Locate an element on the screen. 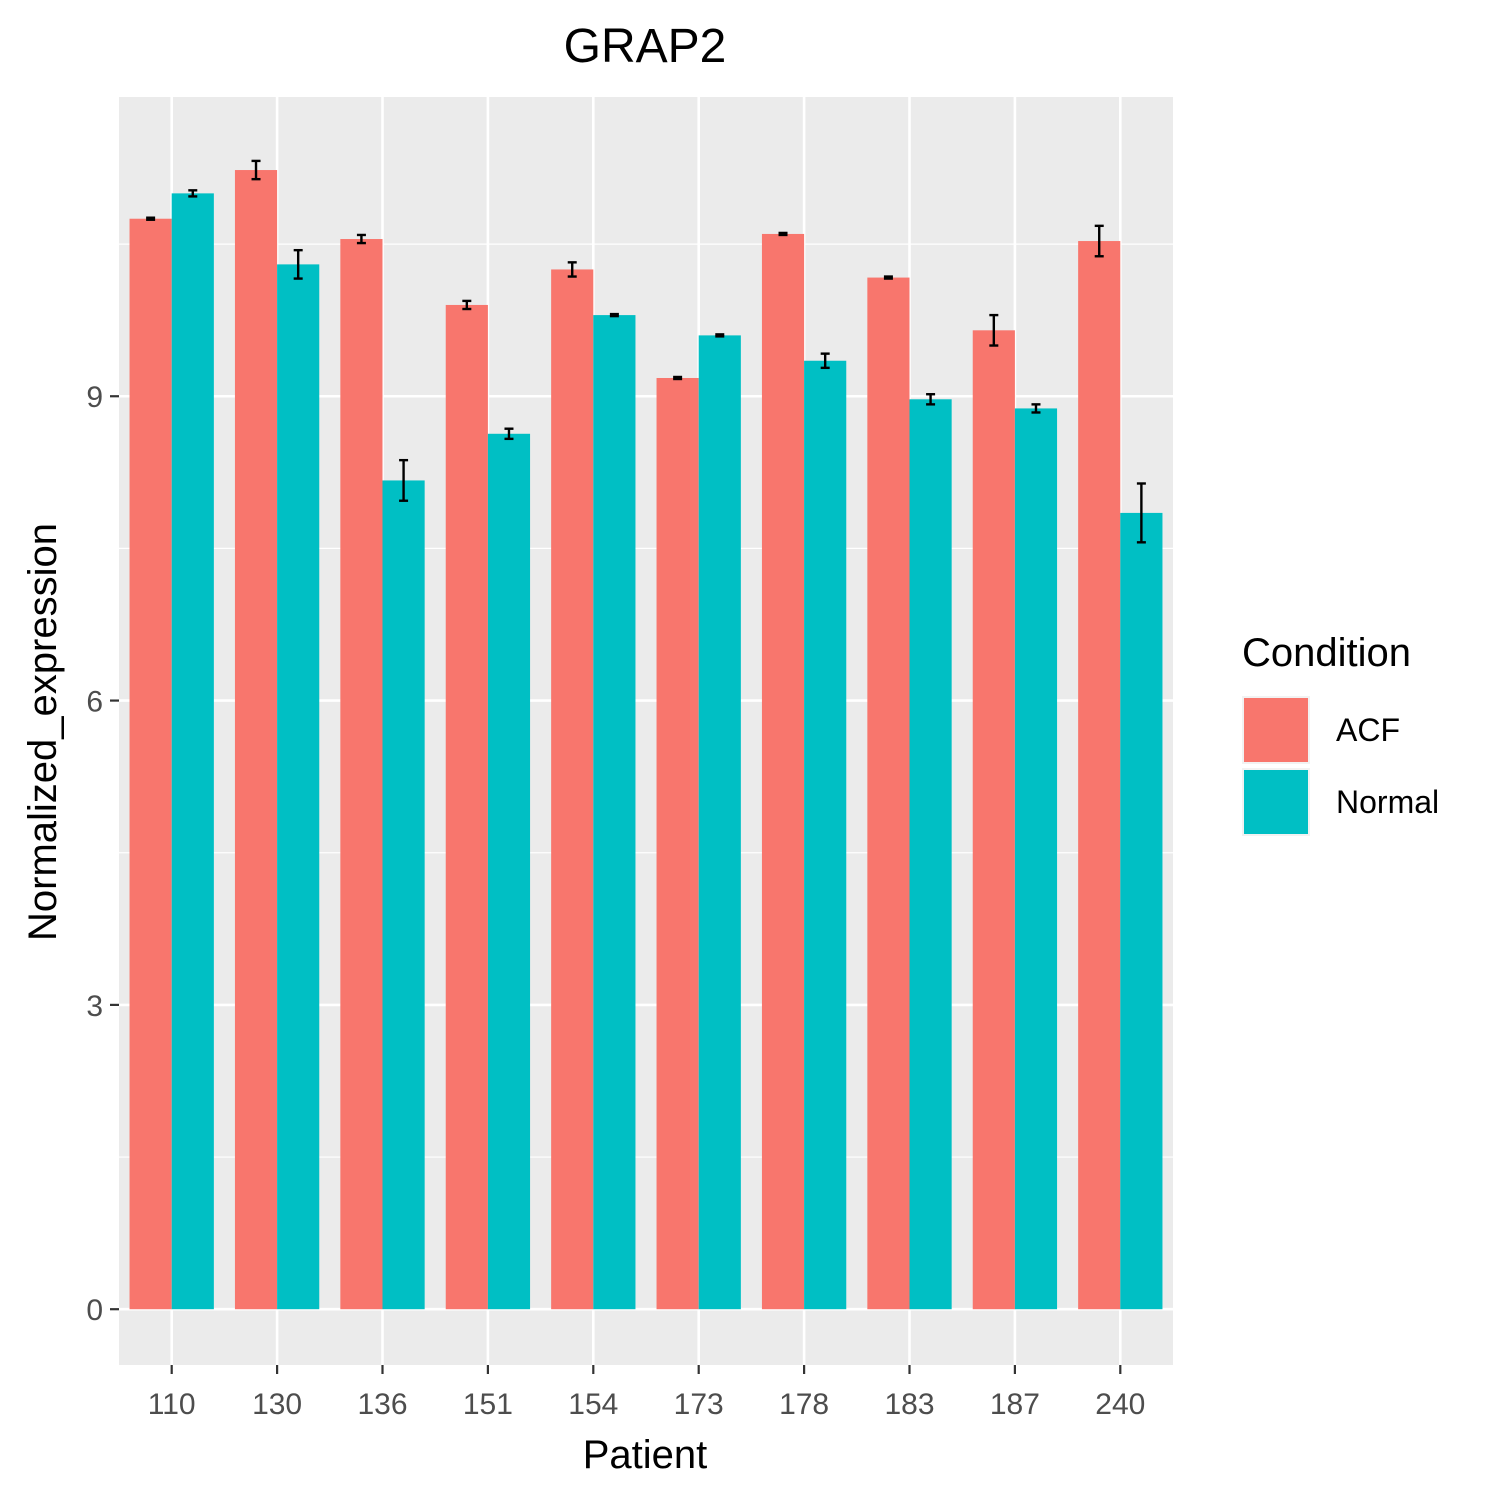 The height and width of the screenshot is (1500, 1500). legend-label-normal: Normal is located at coordinates (1387, 802).